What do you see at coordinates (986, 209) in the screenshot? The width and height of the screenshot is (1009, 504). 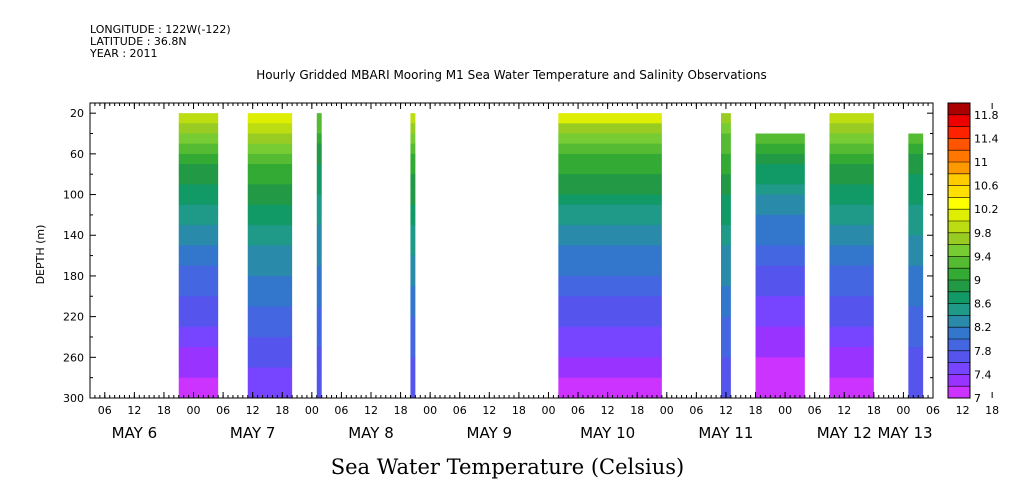 I see `colorbar-label: 10.2` at bounding box center [986, 209].